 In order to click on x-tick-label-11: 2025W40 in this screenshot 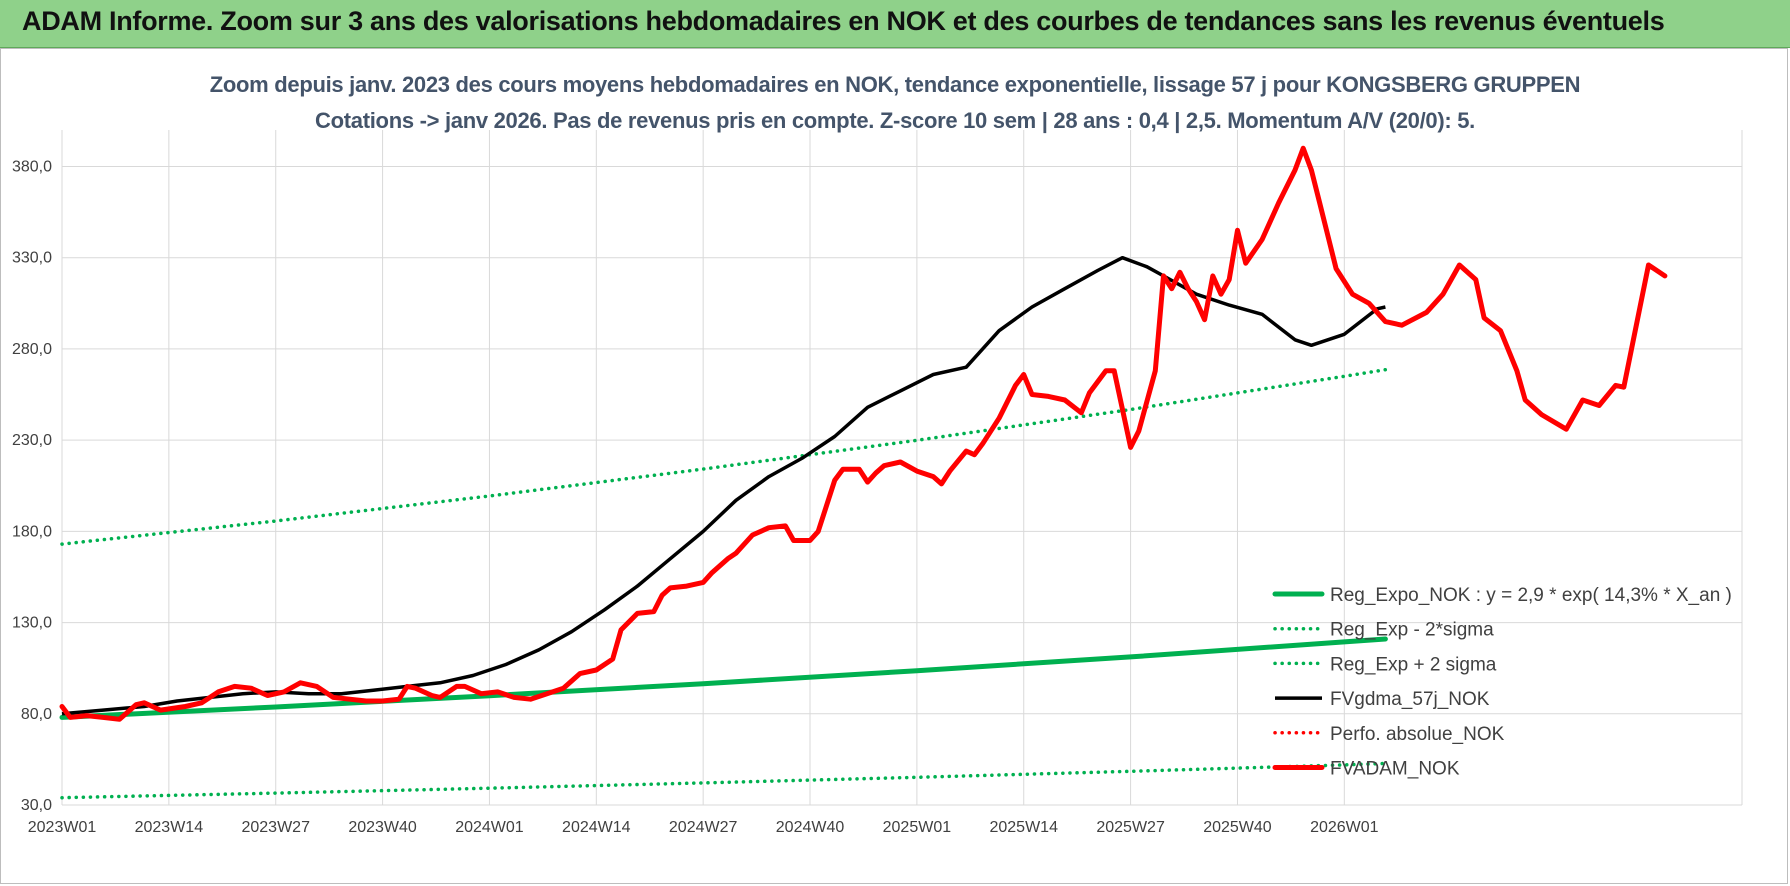, I will do `click(1237, 827)`.